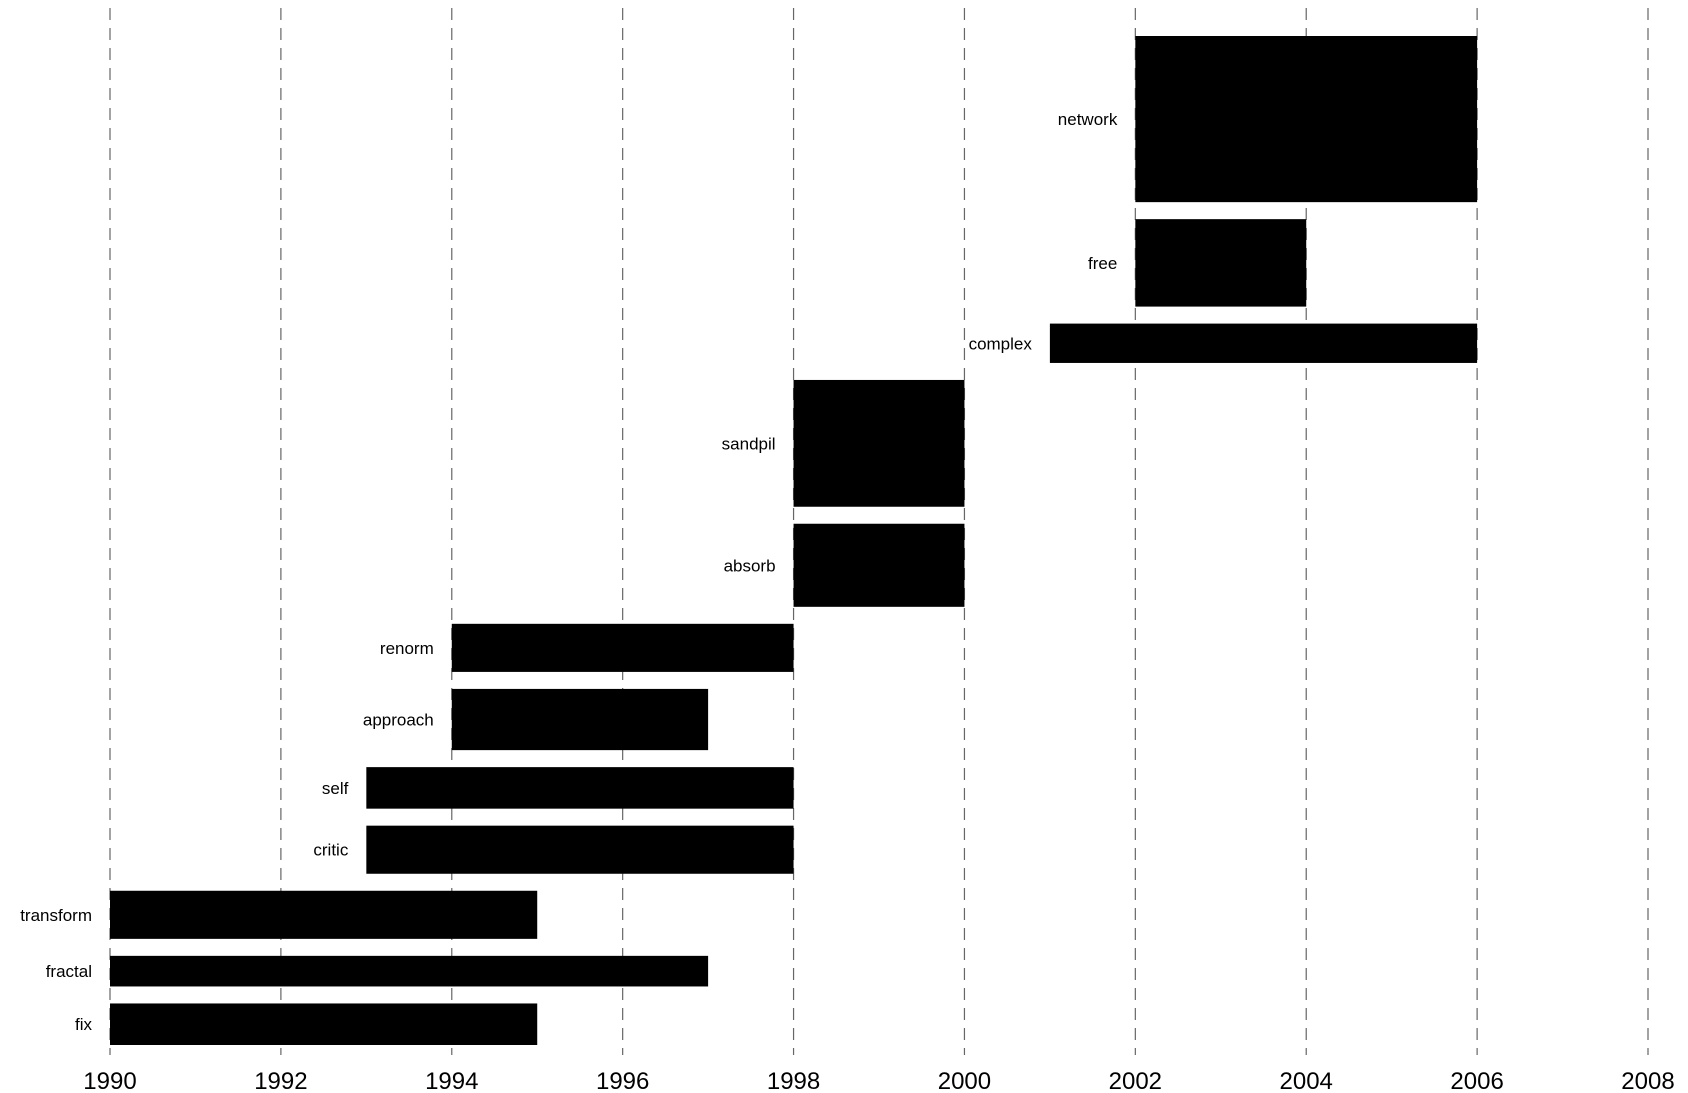  I want to click on x-tick-label: 2006, so click(1476, 1080).